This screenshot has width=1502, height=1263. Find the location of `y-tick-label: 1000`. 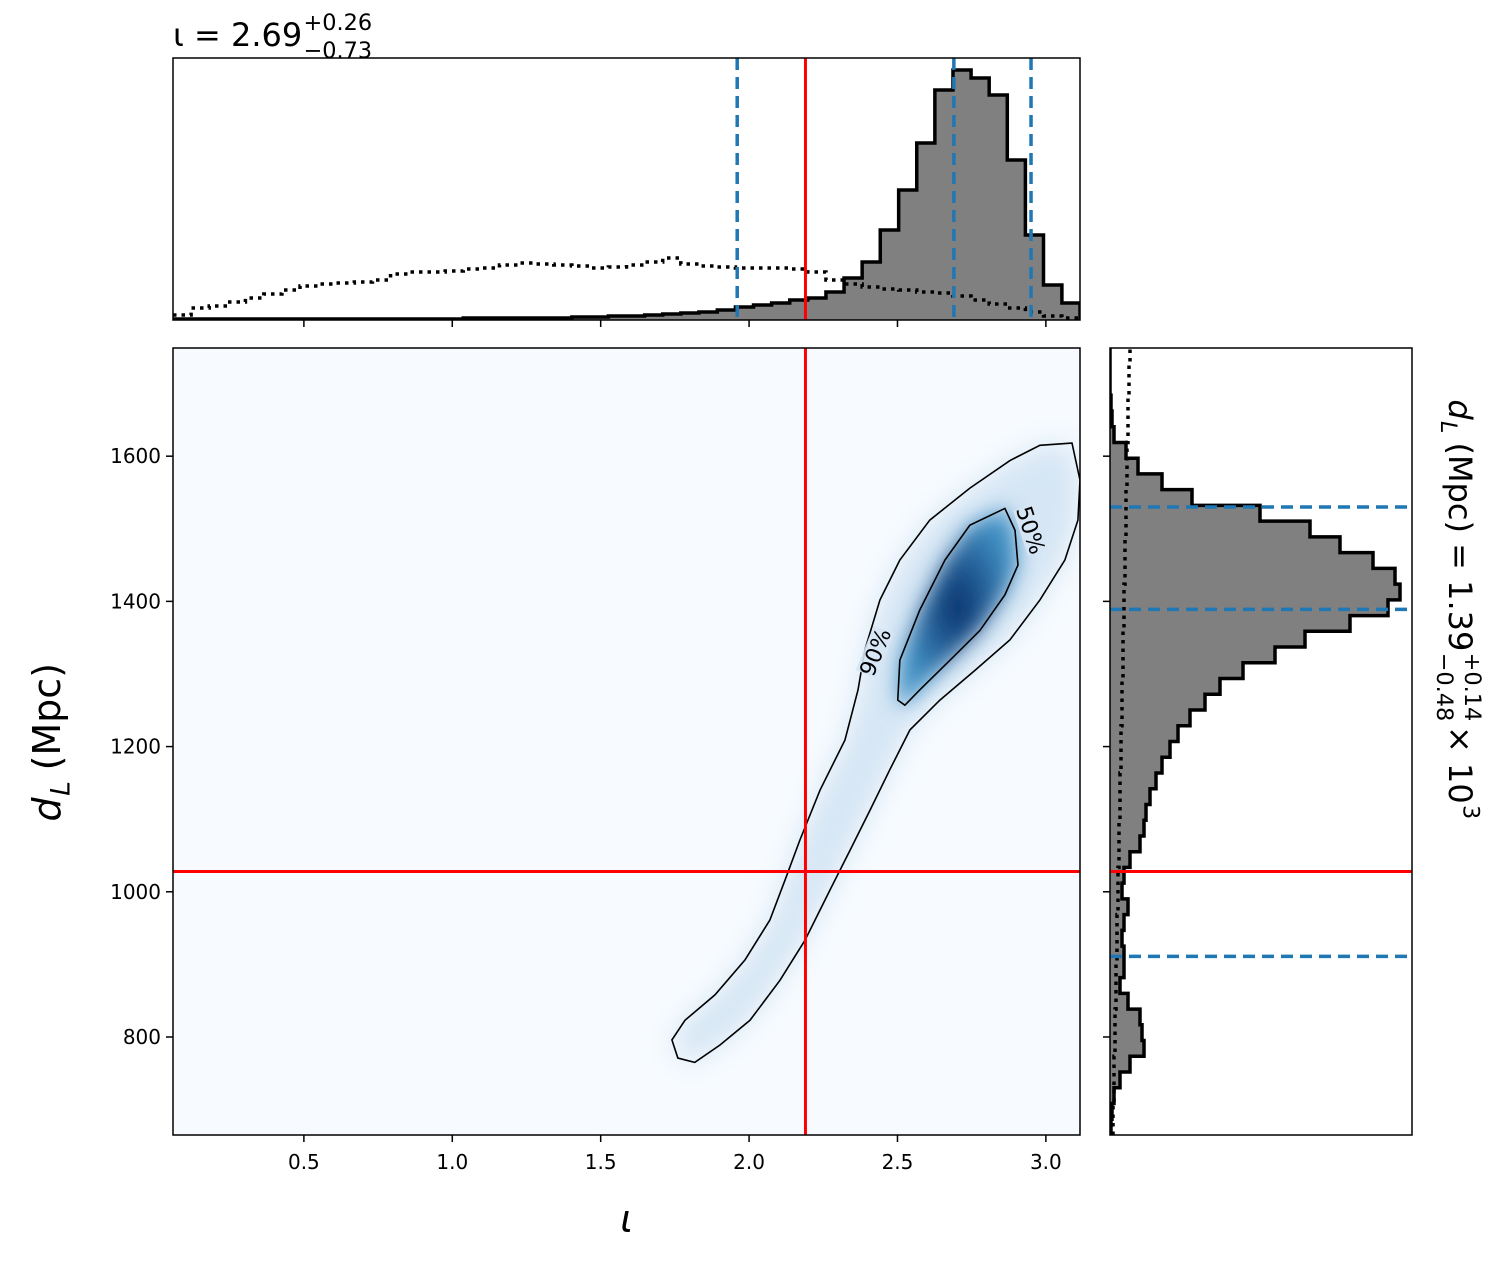

y-tick-label: 1000 is located at coordinates (135, 892).